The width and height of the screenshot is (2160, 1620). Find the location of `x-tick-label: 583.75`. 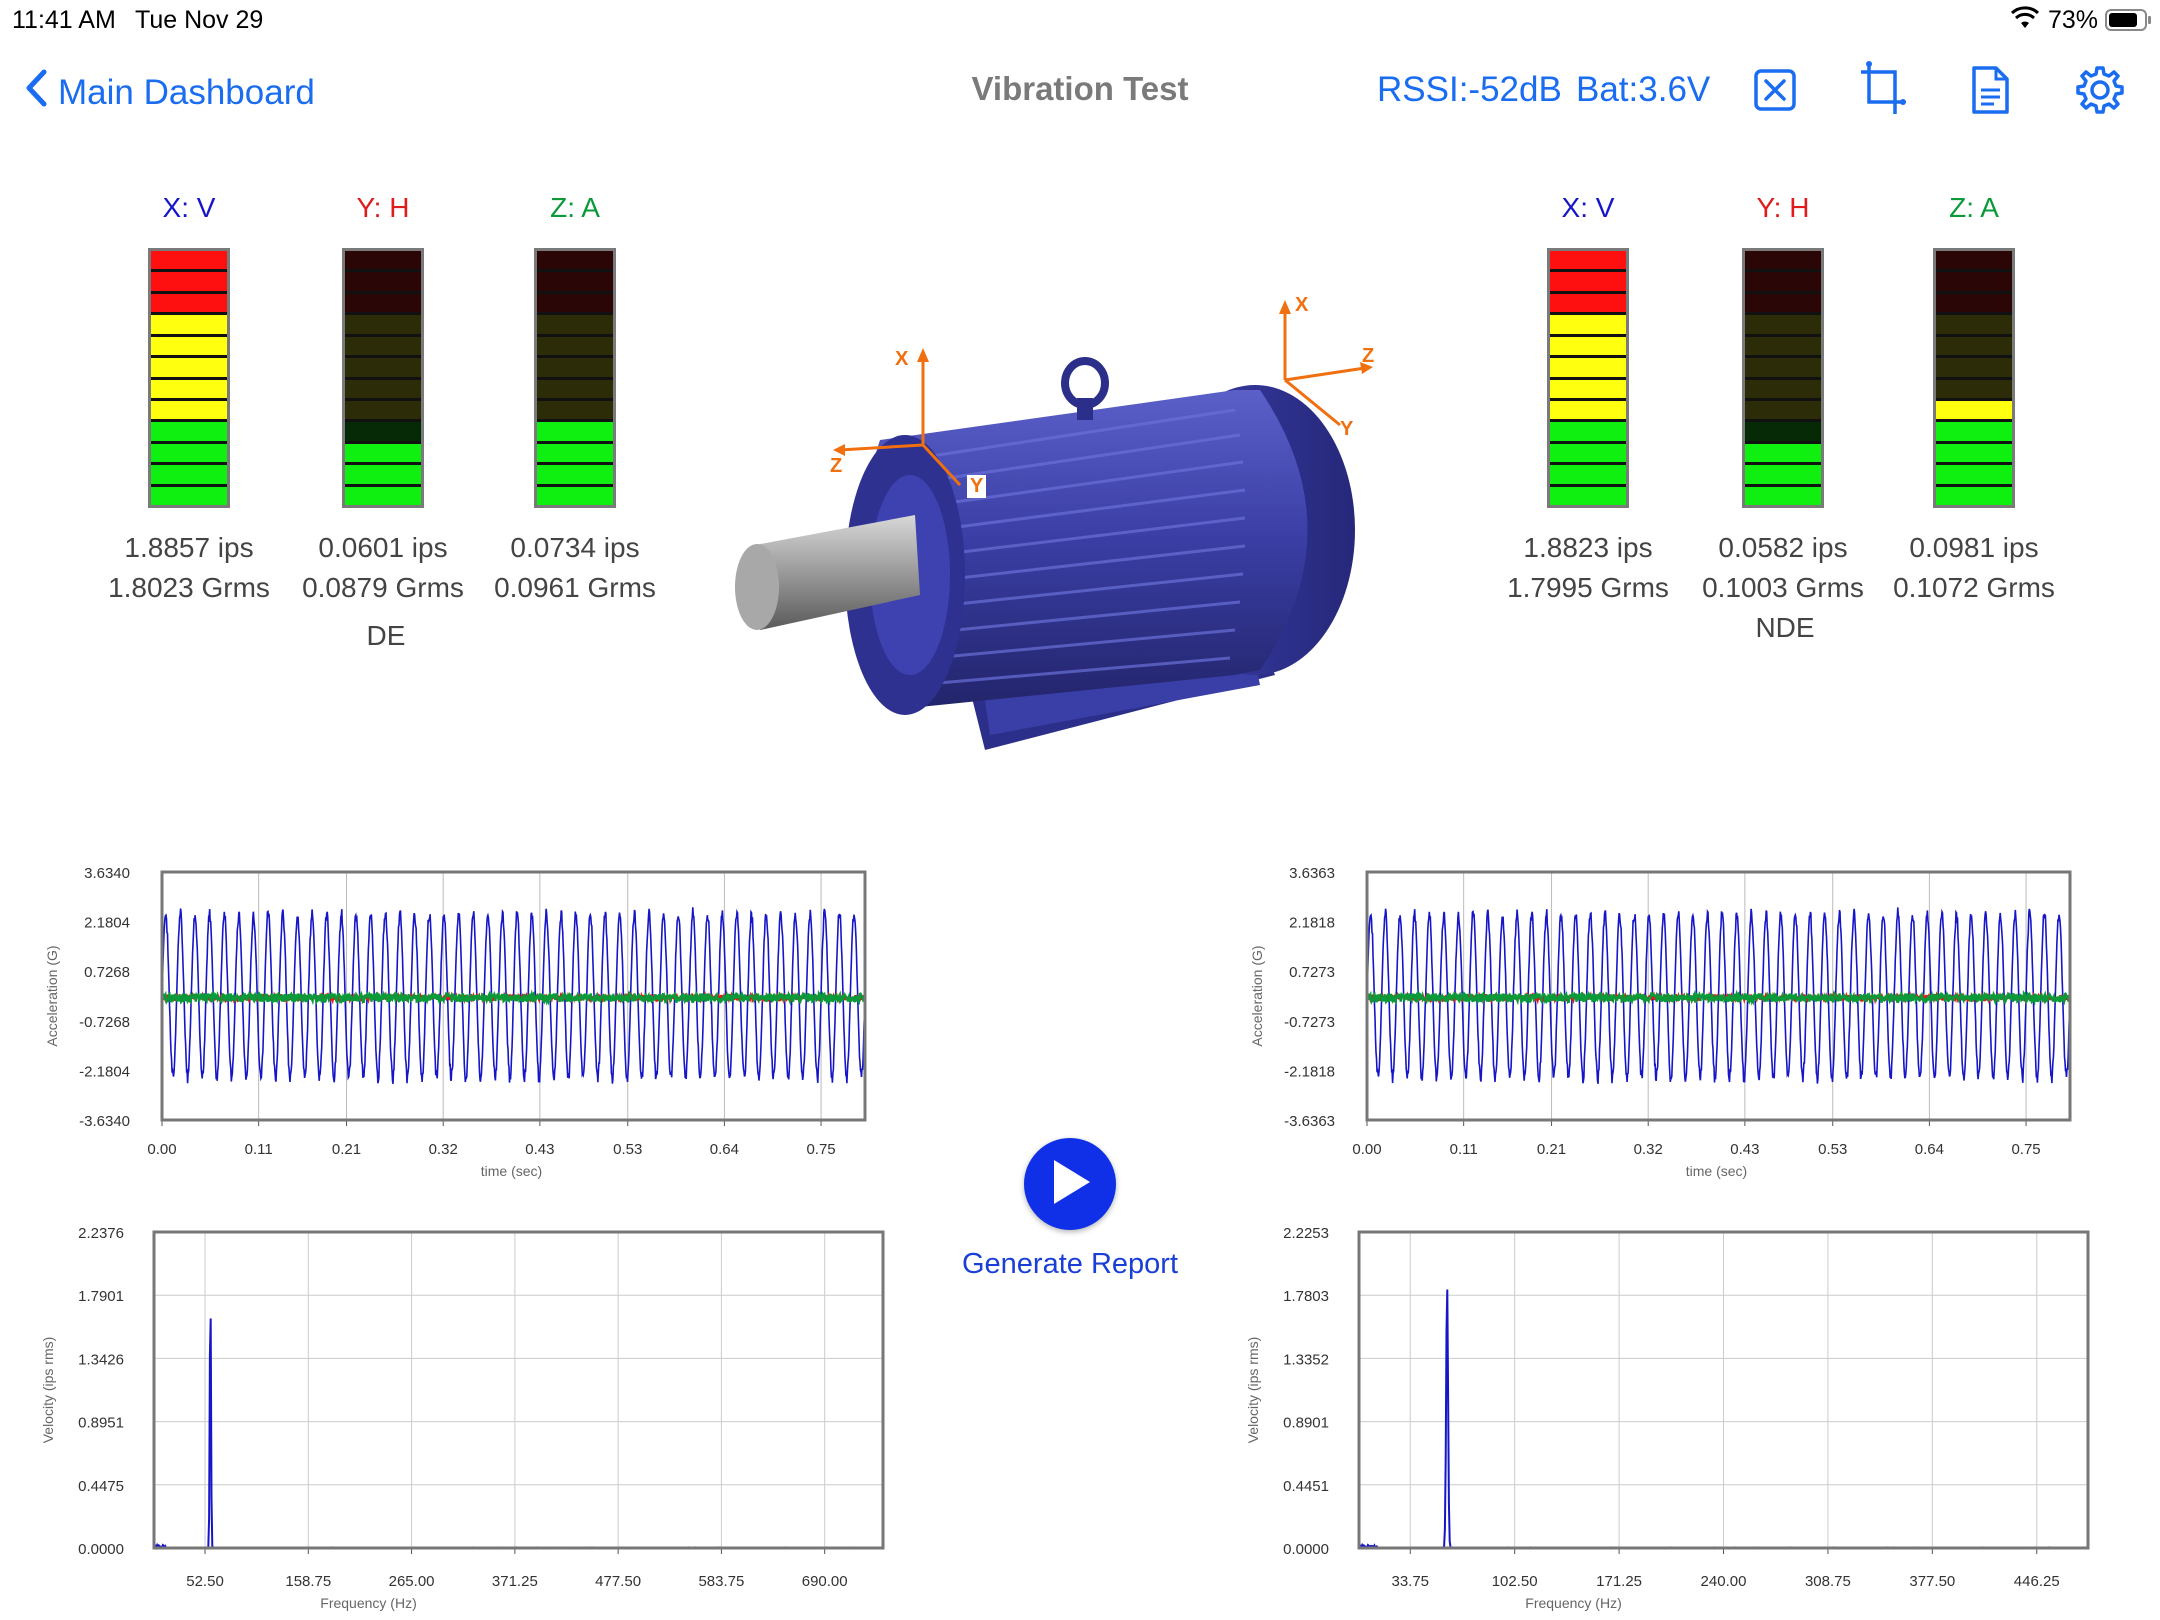

x-tick-label: 583.75 is located at coordinates (721, 1581).